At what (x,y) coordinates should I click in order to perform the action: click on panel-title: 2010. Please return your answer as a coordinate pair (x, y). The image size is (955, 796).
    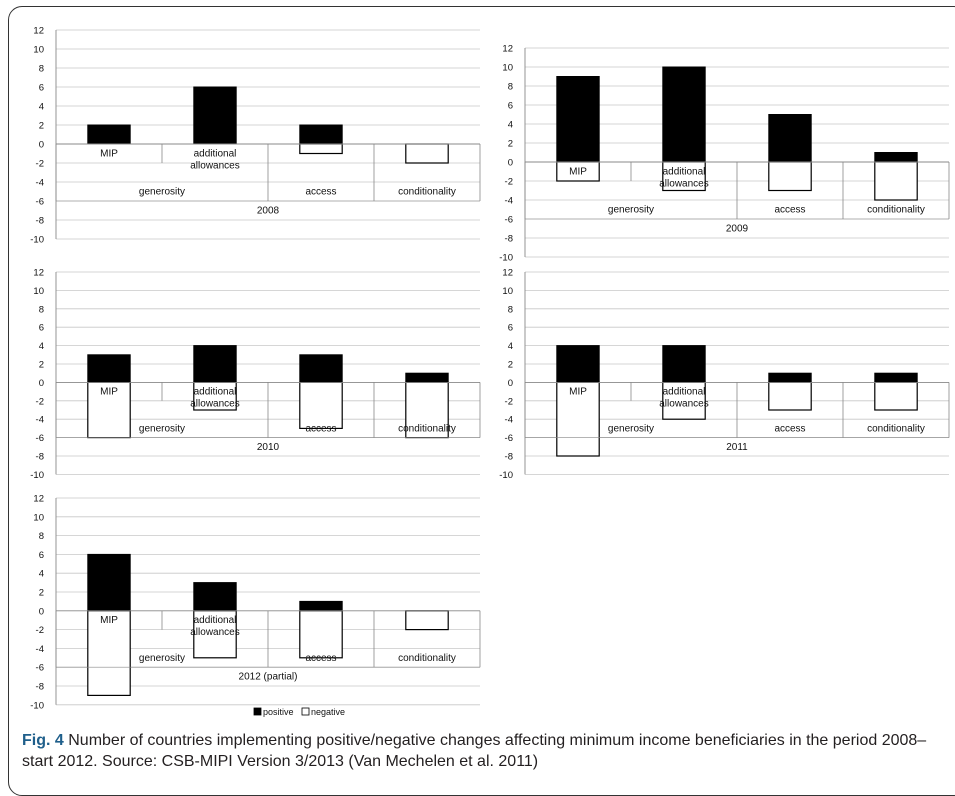
    Looking at the image, I should click on (268, 447).